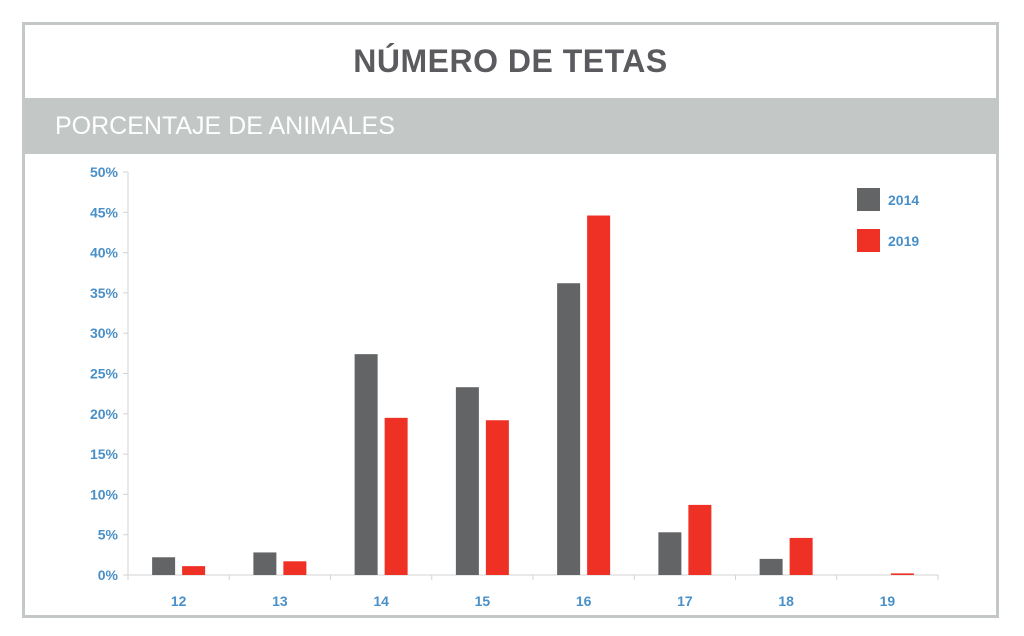 This screenshot has width=1024, height=636. I want to click on legend-swatch-2014, so click(868, 199).